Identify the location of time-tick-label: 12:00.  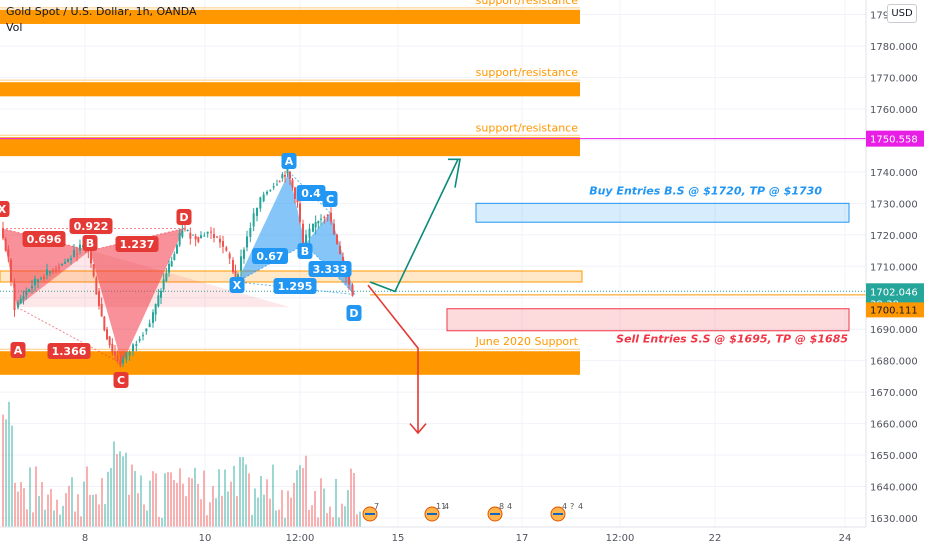
(300, 538).